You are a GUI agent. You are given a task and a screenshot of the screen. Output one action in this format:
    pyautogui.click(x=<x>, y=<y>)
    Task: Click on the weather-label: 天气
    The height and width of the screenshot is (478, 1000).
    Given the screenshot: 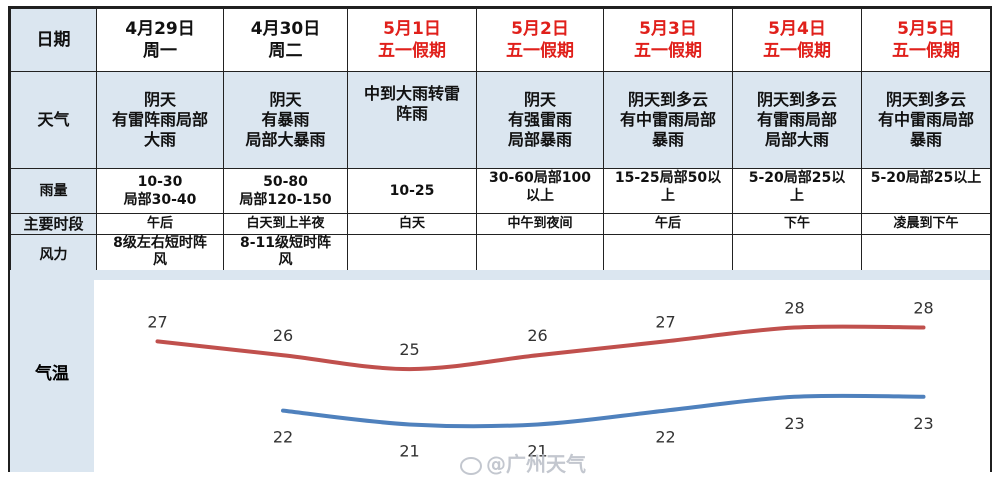 What is the action you would take?
    pyautogui.click(x=53, y=120)
    